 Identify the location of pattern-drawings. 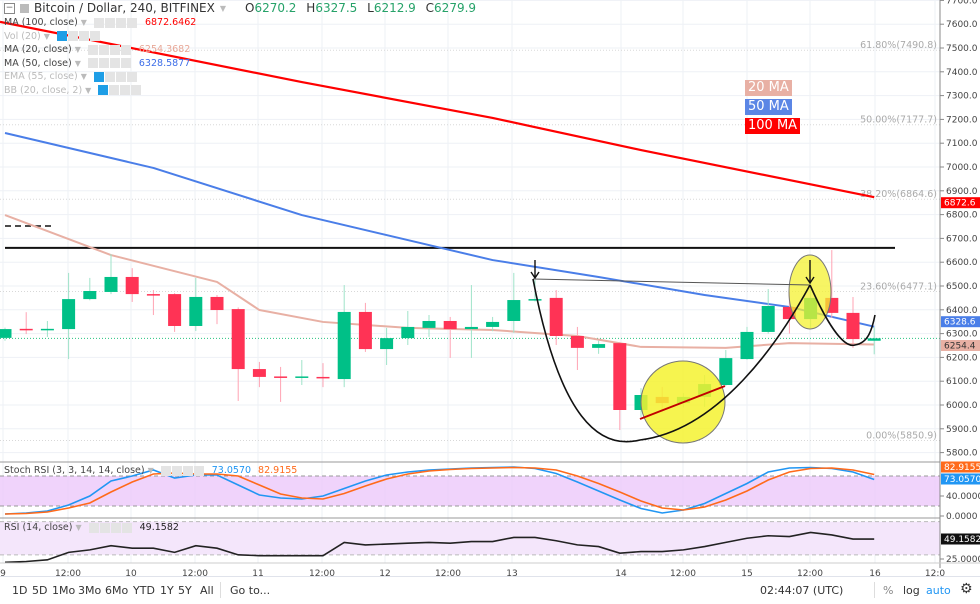
(703, 349).